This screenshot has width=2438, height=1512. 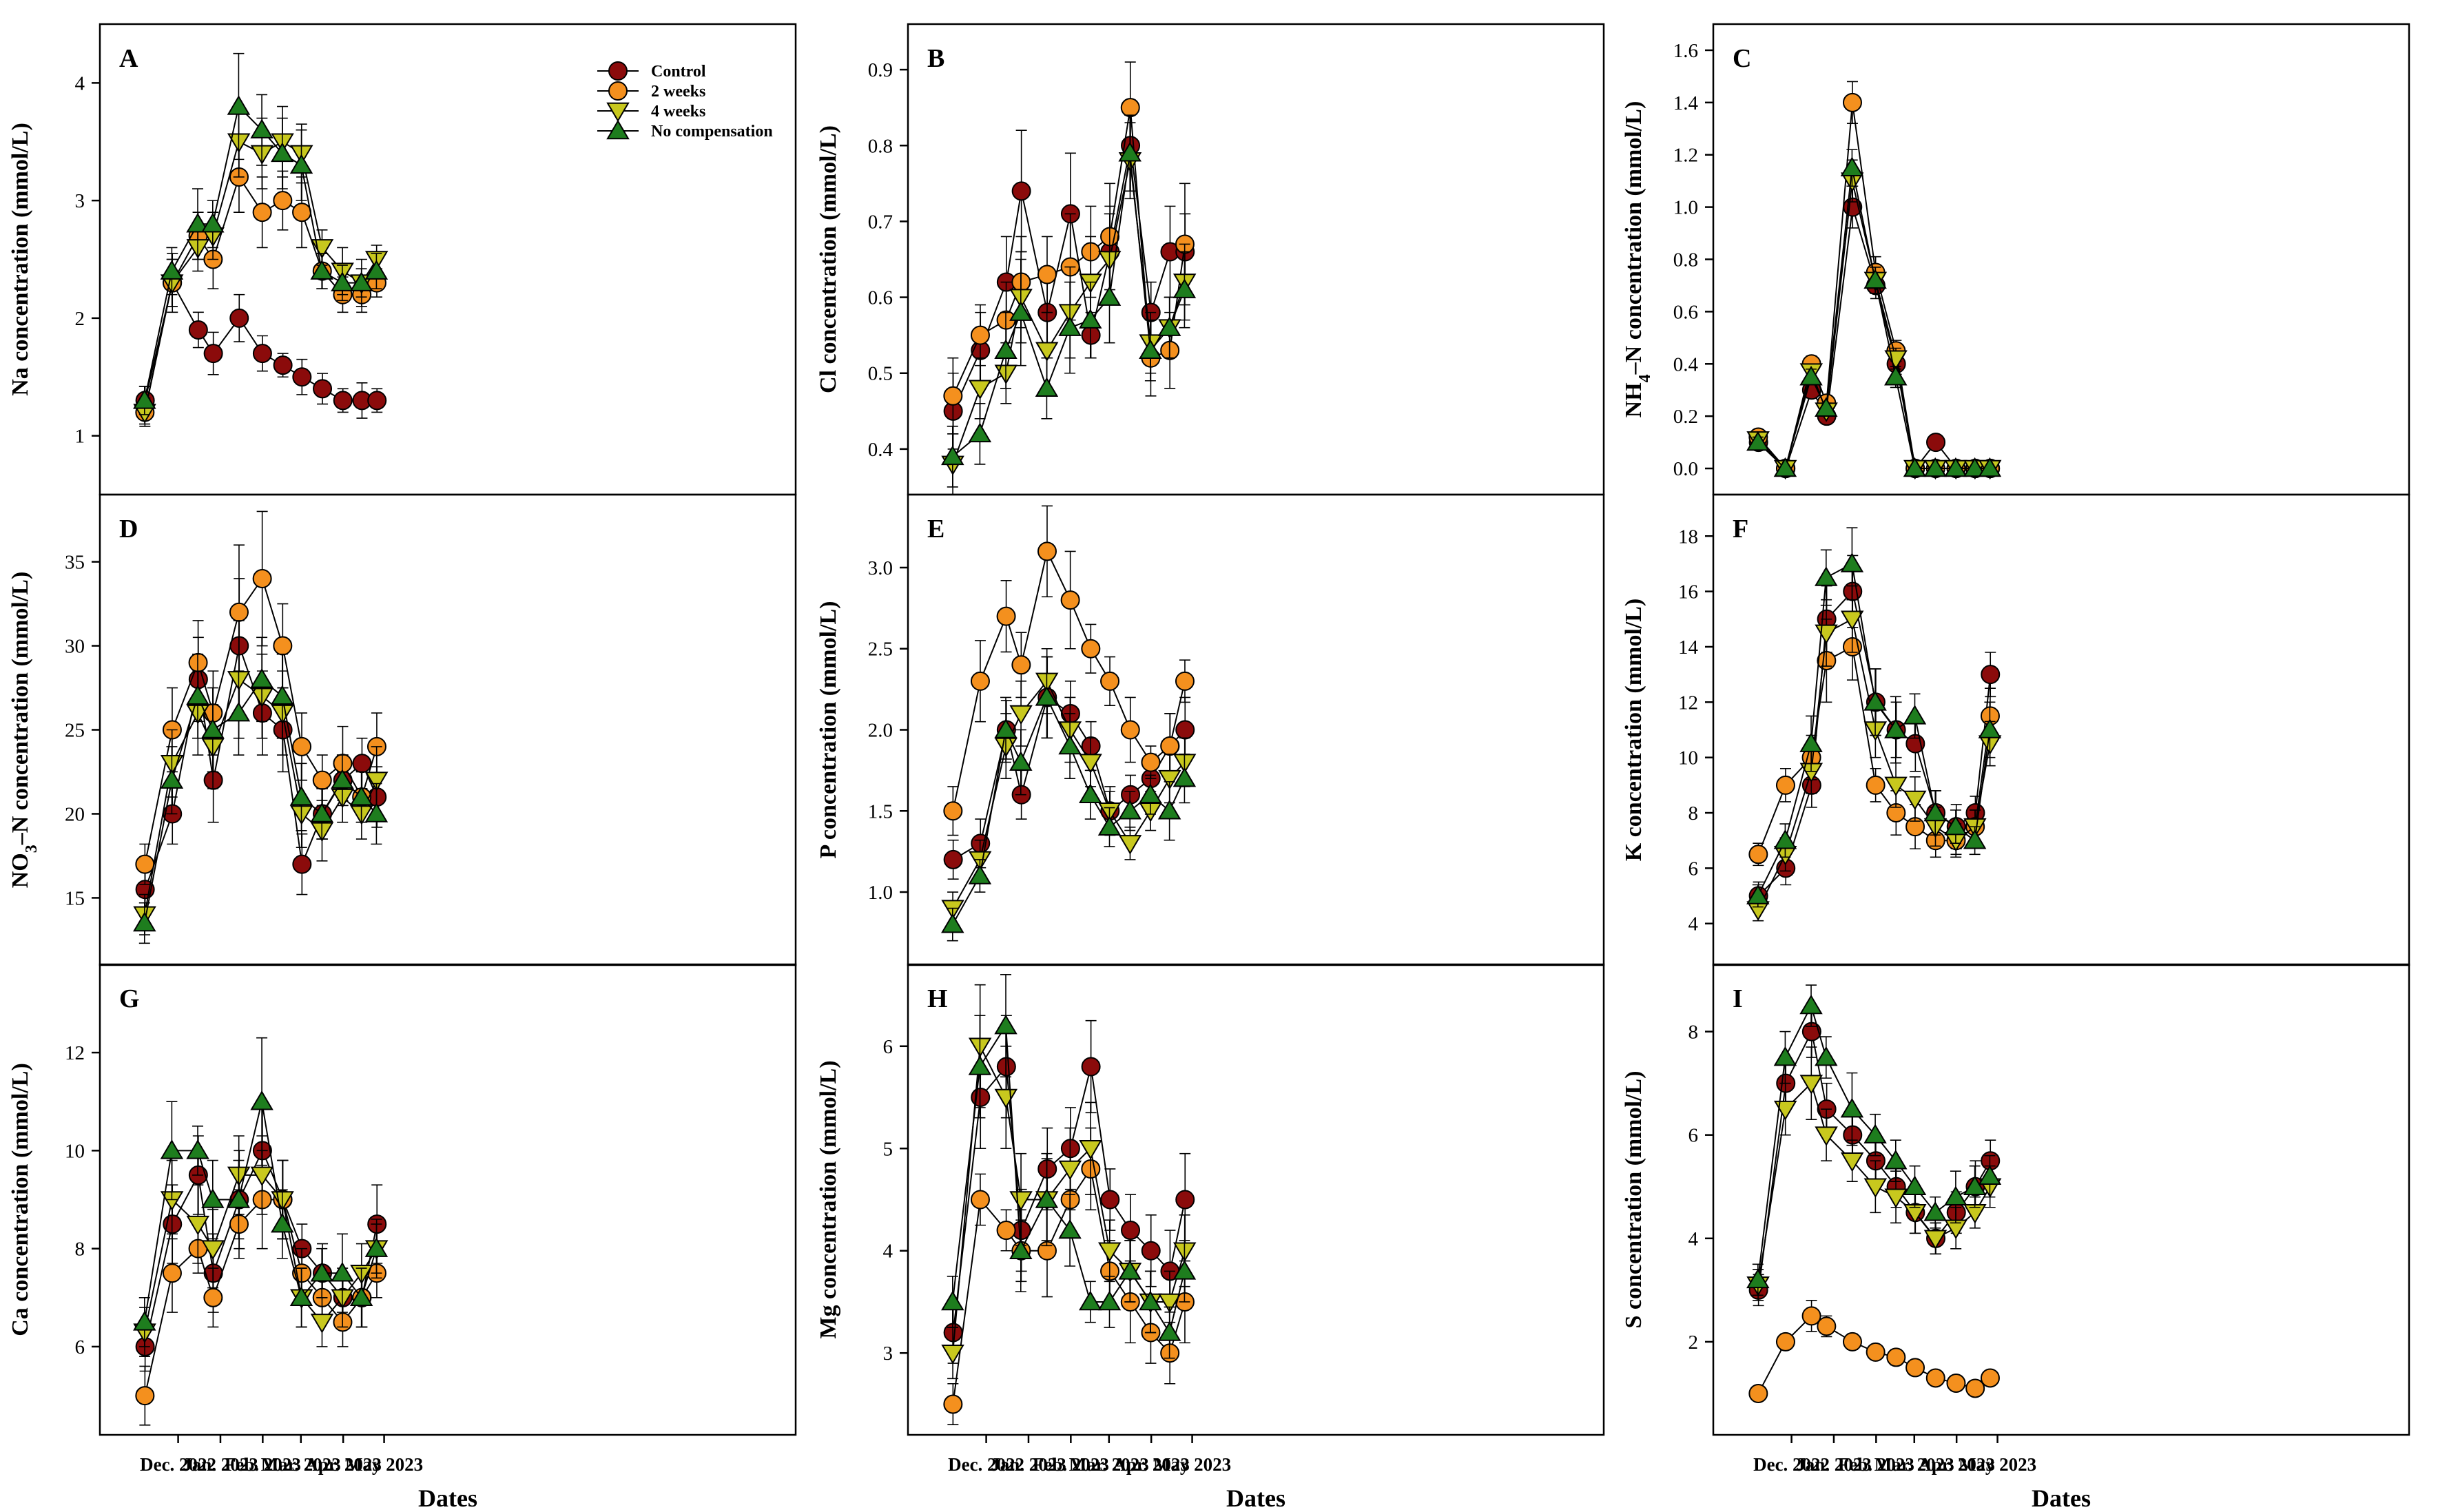 I want to click on panel-label: G, so click(x=129, y=998).